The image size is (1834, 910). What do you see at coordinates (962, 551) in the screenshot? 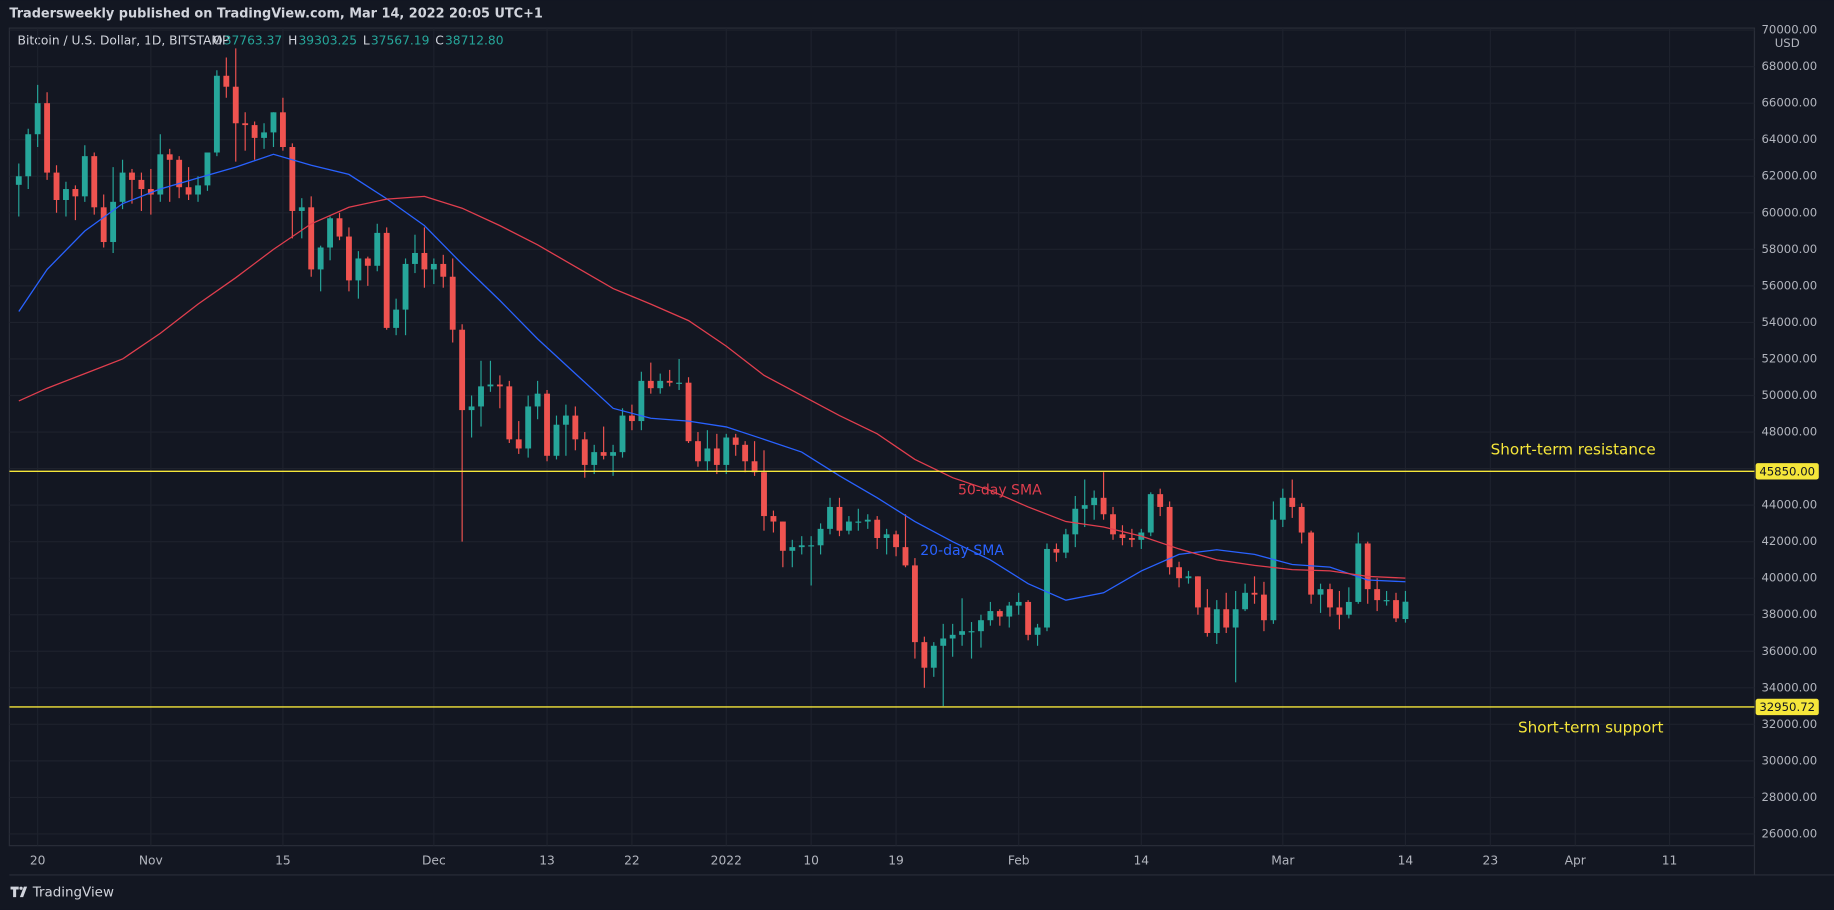
I see `sma-label: 20-day SMA` at bounding box center [962, 551].